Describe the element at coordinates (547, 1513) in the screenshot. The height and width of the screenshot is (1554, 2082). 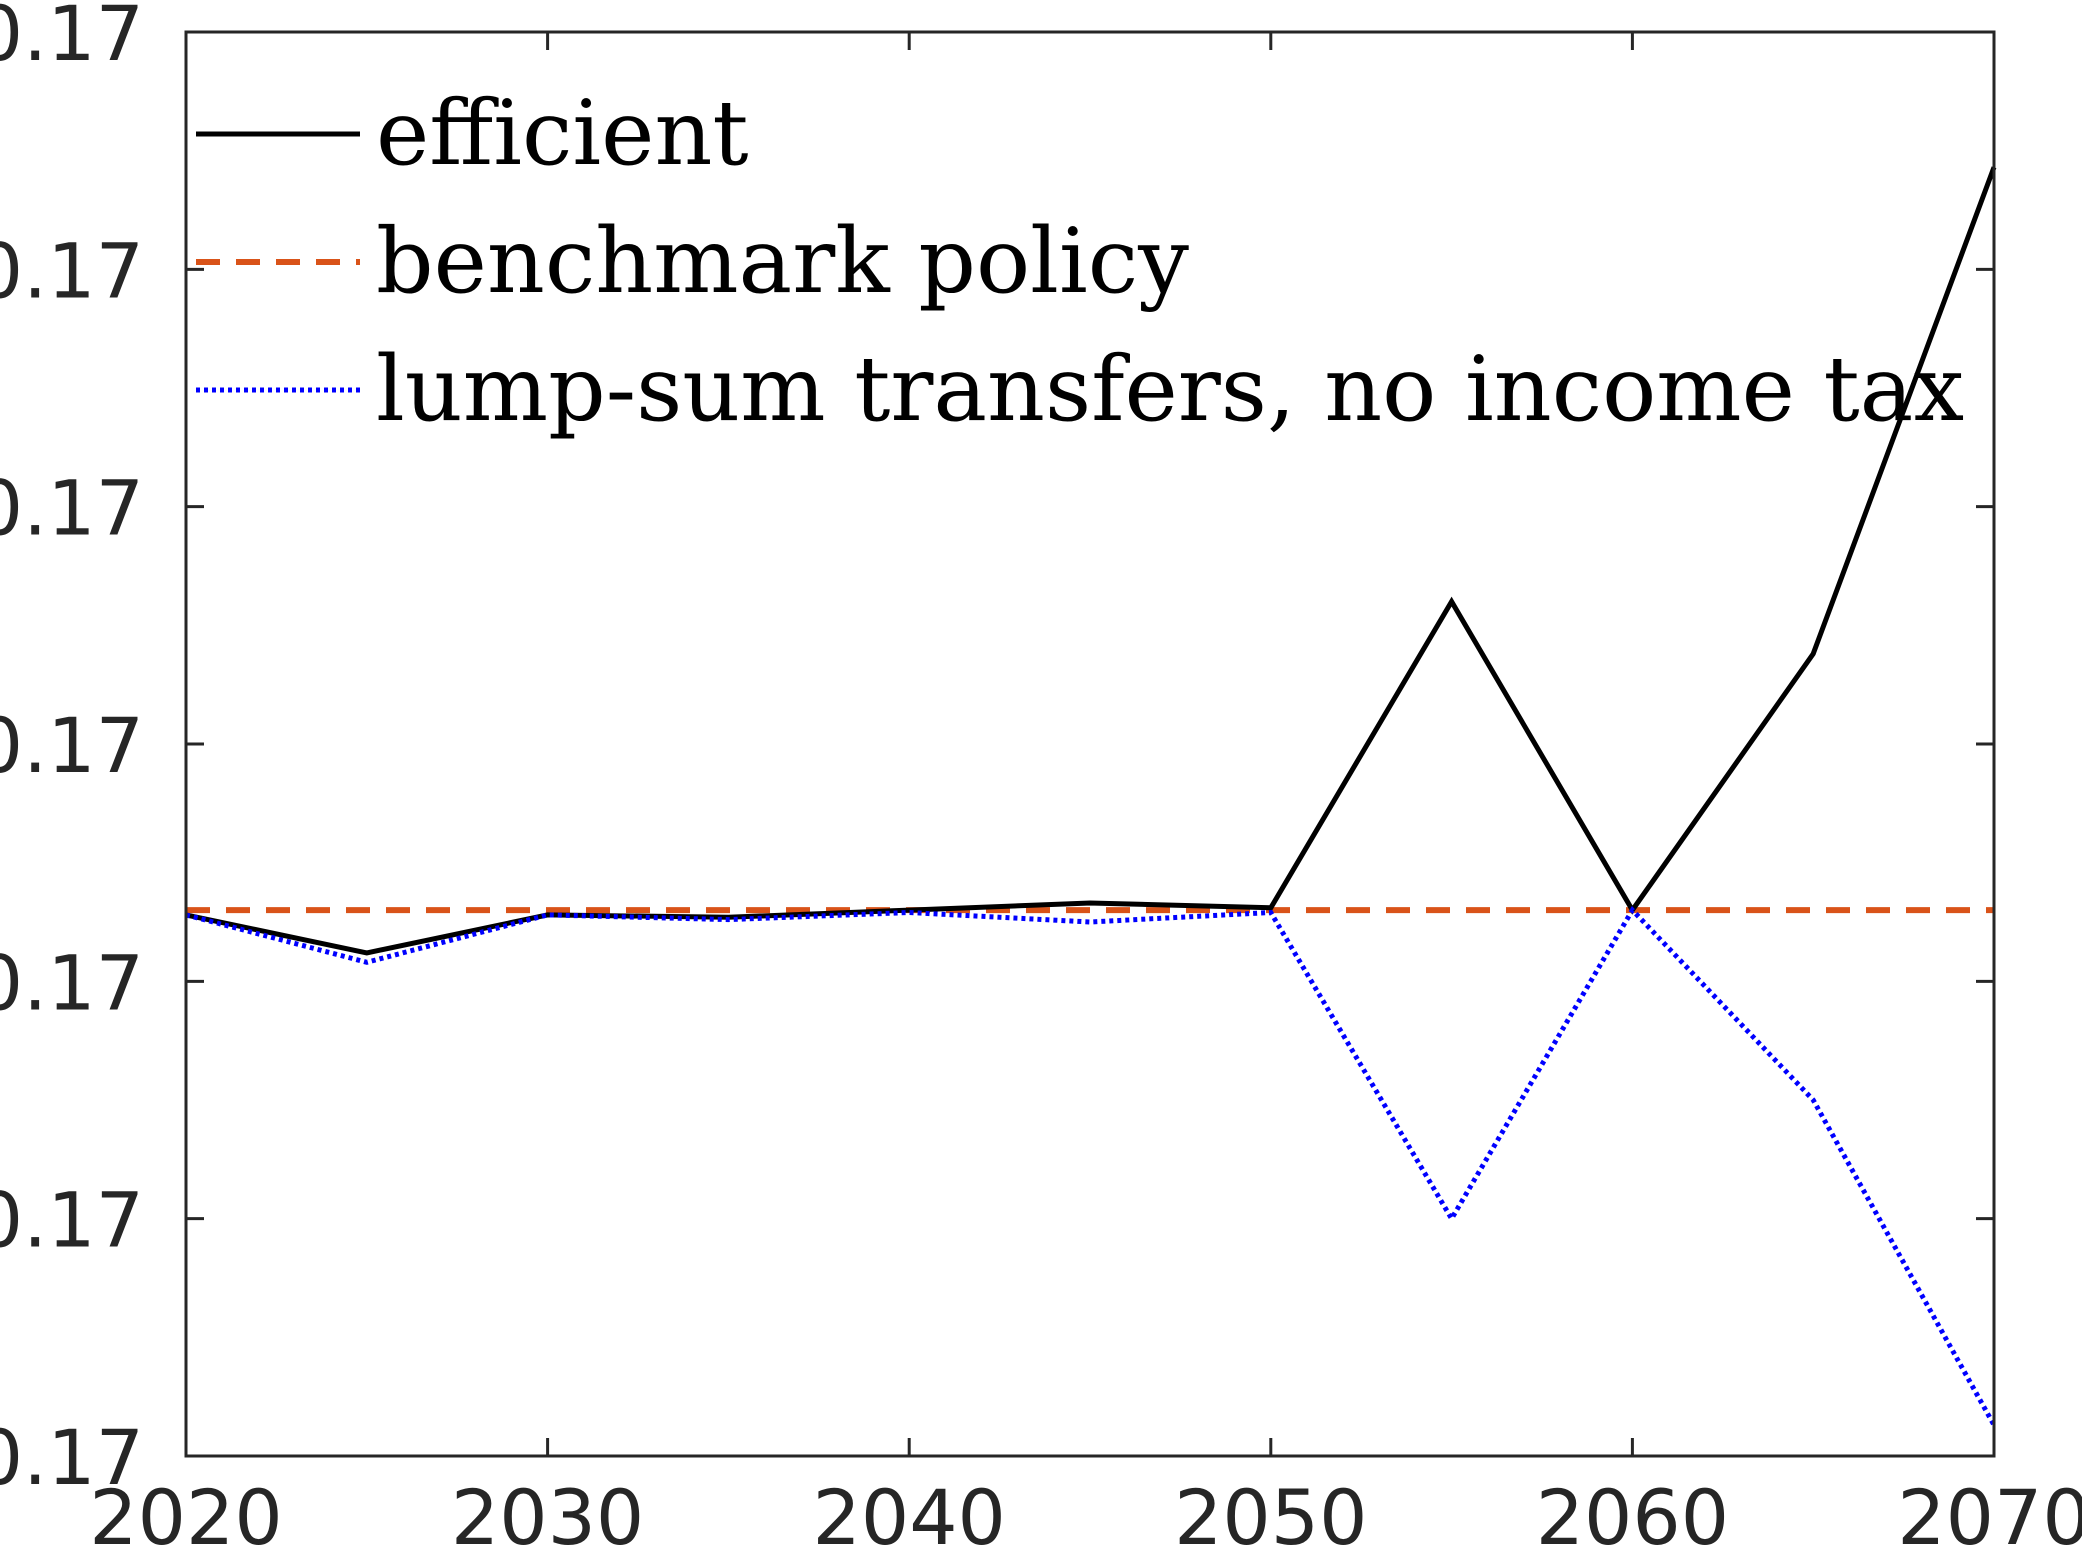
I see `x-tick-label: 2030` at that location.